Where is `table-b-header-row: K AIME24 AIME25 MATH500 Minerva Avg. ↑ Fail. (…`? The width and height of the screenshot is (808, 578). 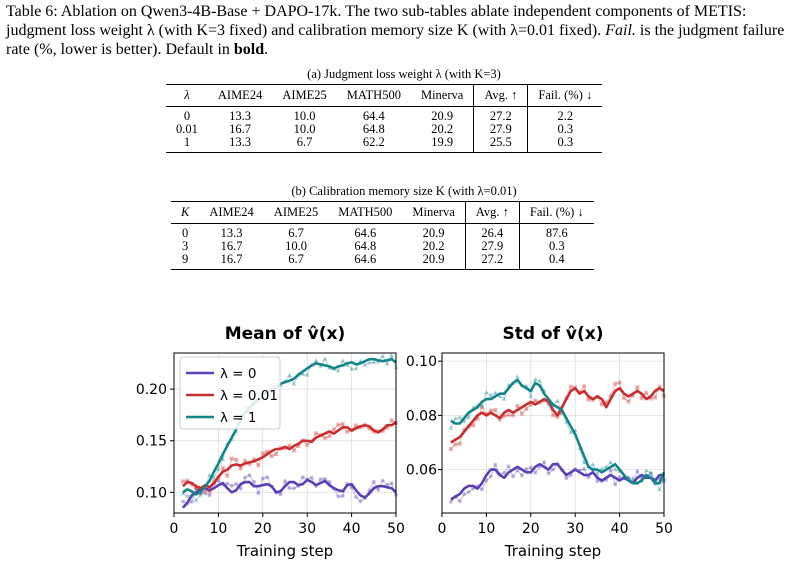 table-b-header-row: K AIME24 AIME25 MATH500 Minerva Avg. ↑ Fail. (… is located at coordinates (382, 212).